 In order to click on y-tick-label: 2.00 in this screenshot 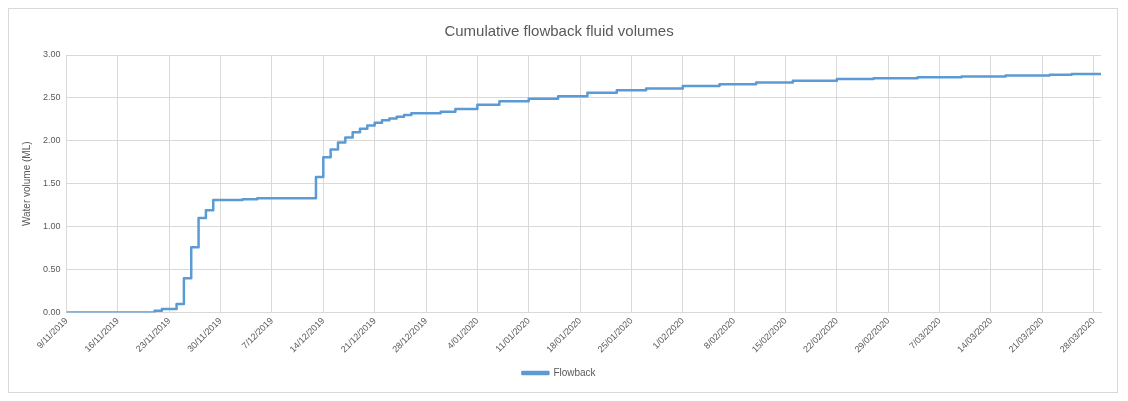, I will do `click(51, 140)`.